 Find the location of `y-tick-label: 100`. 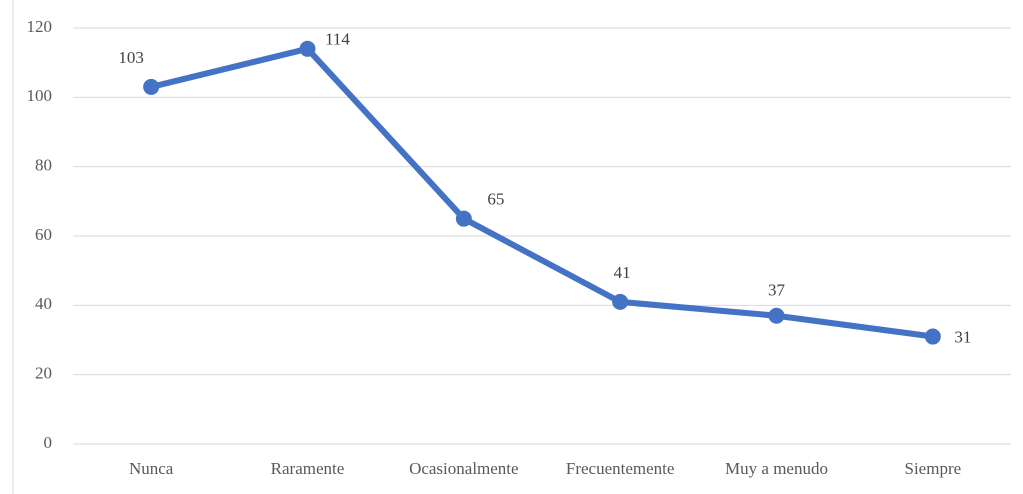

y-tick-label: 100 is located at coordinates (40, 95).